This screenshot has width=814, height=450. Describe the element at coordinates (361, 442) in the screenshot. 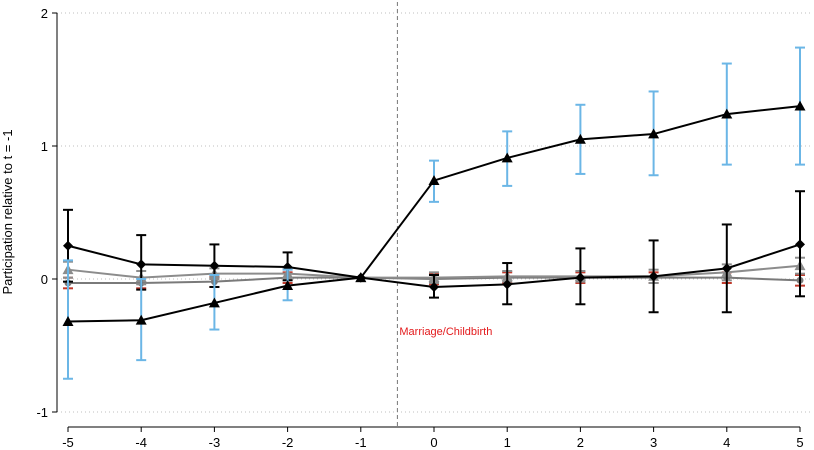

I see `x-tick-label: -1` at that location.